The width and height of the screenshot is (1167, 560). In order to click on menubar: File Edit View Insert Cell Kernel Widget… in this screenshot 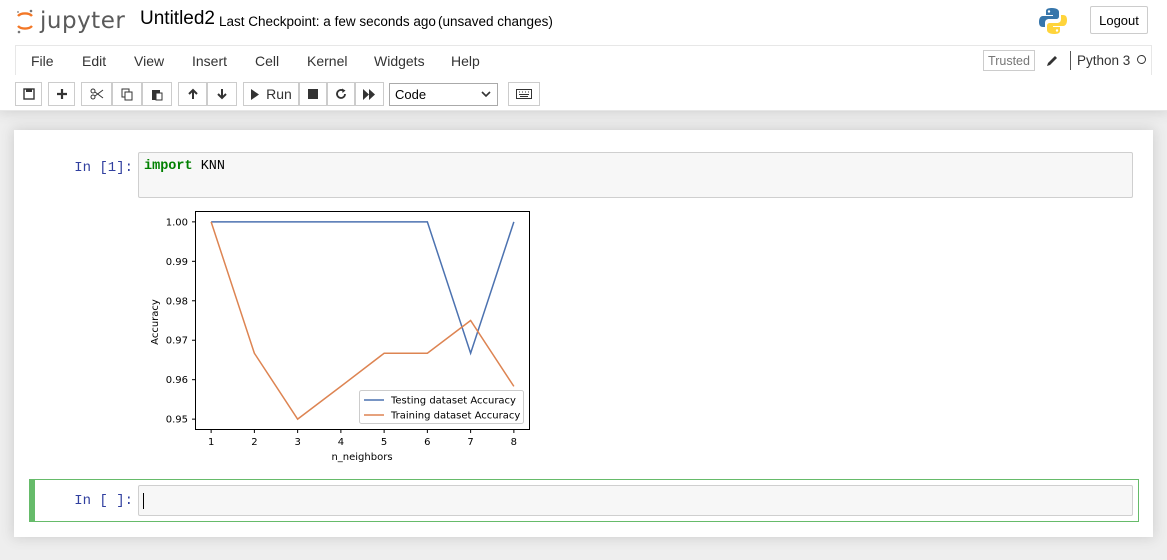, I will do `click(583, 60)`.